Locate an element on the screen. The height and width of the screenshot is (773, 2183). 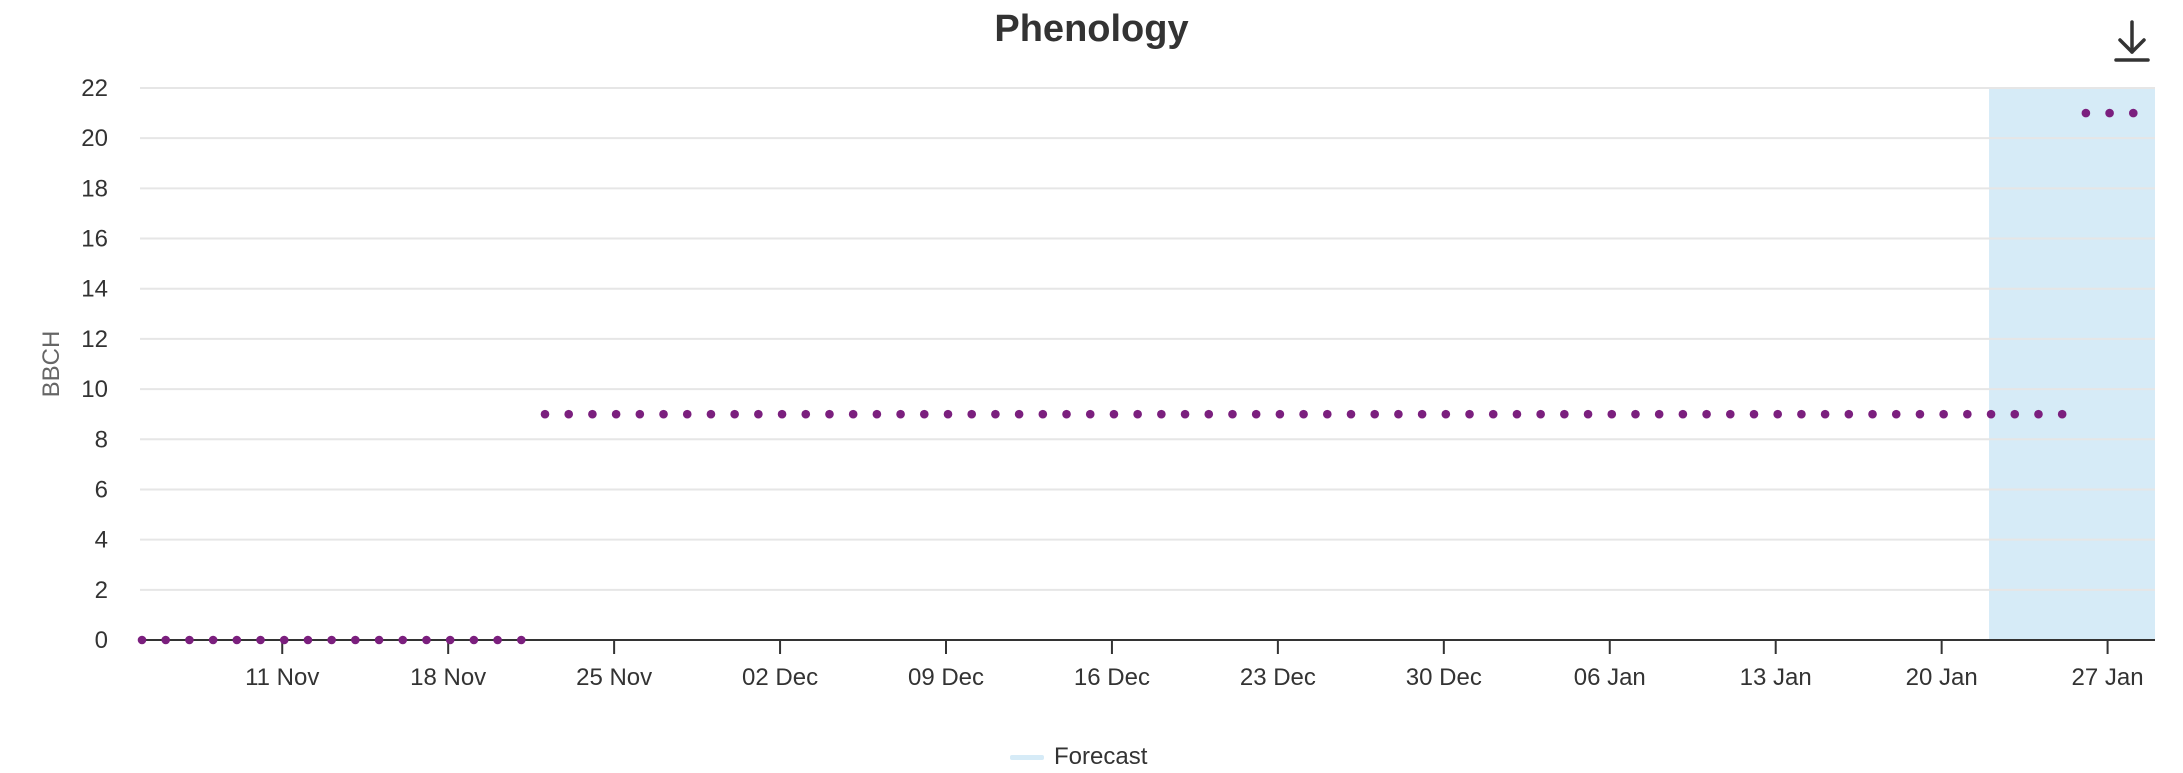
legend-item-forecast: Forecast is located at coordinates (1078, 757).